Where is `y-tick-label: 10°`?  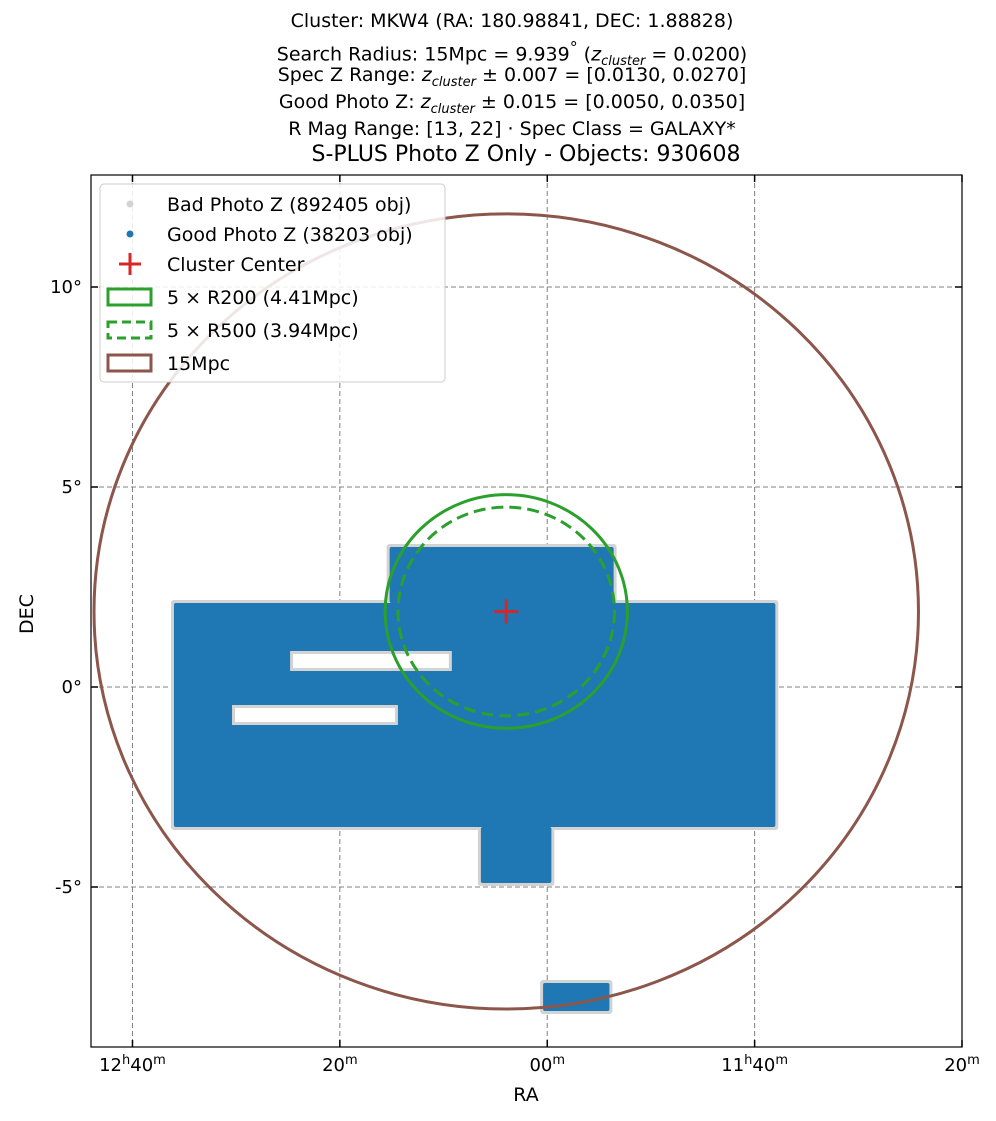
y-tick-label: 10° is located at coordinates (66, 287).